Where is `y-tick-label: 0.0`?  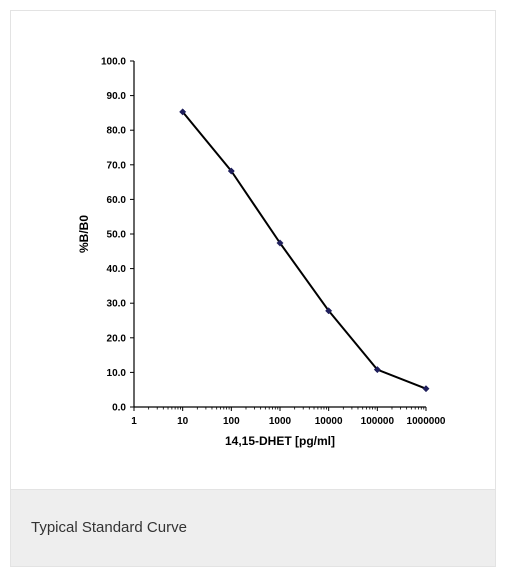
y-tick-label: 0.0 is located at coordinates (119, 408).